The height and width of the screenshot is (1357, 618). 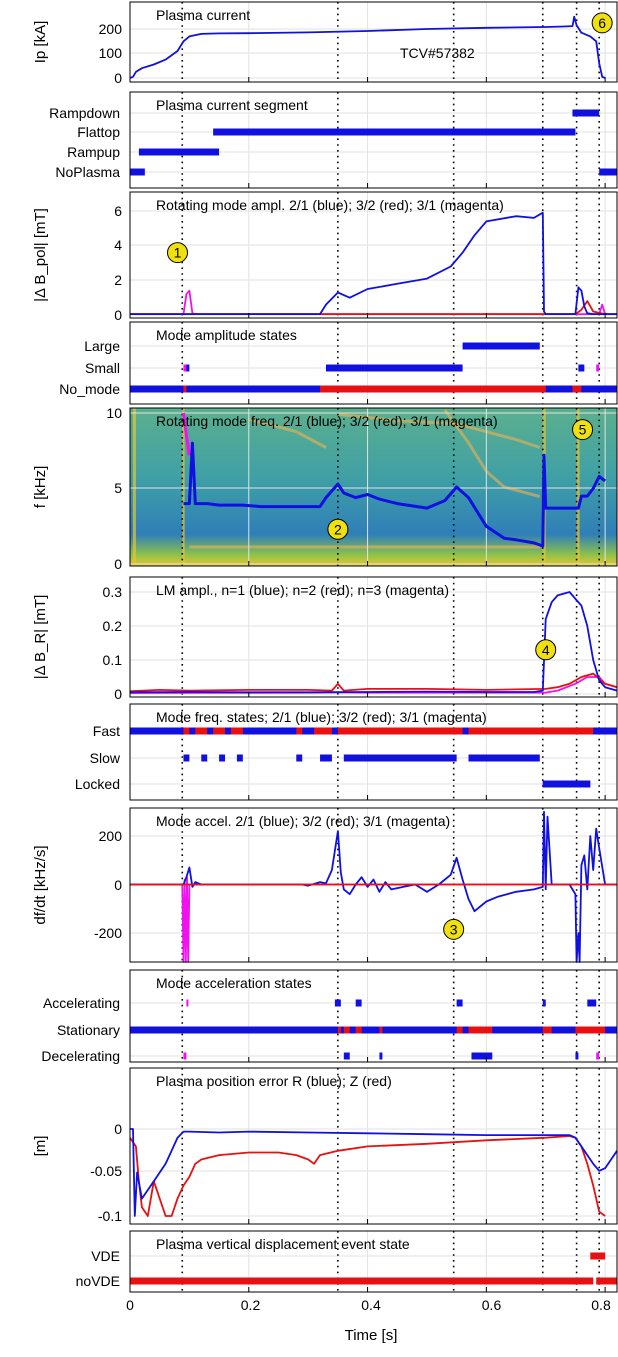 What do you see at coordinates (118, 1129) in the screenshot?
I see `panel-9-ytick-0: 0` at bounding box center [118, 1129].